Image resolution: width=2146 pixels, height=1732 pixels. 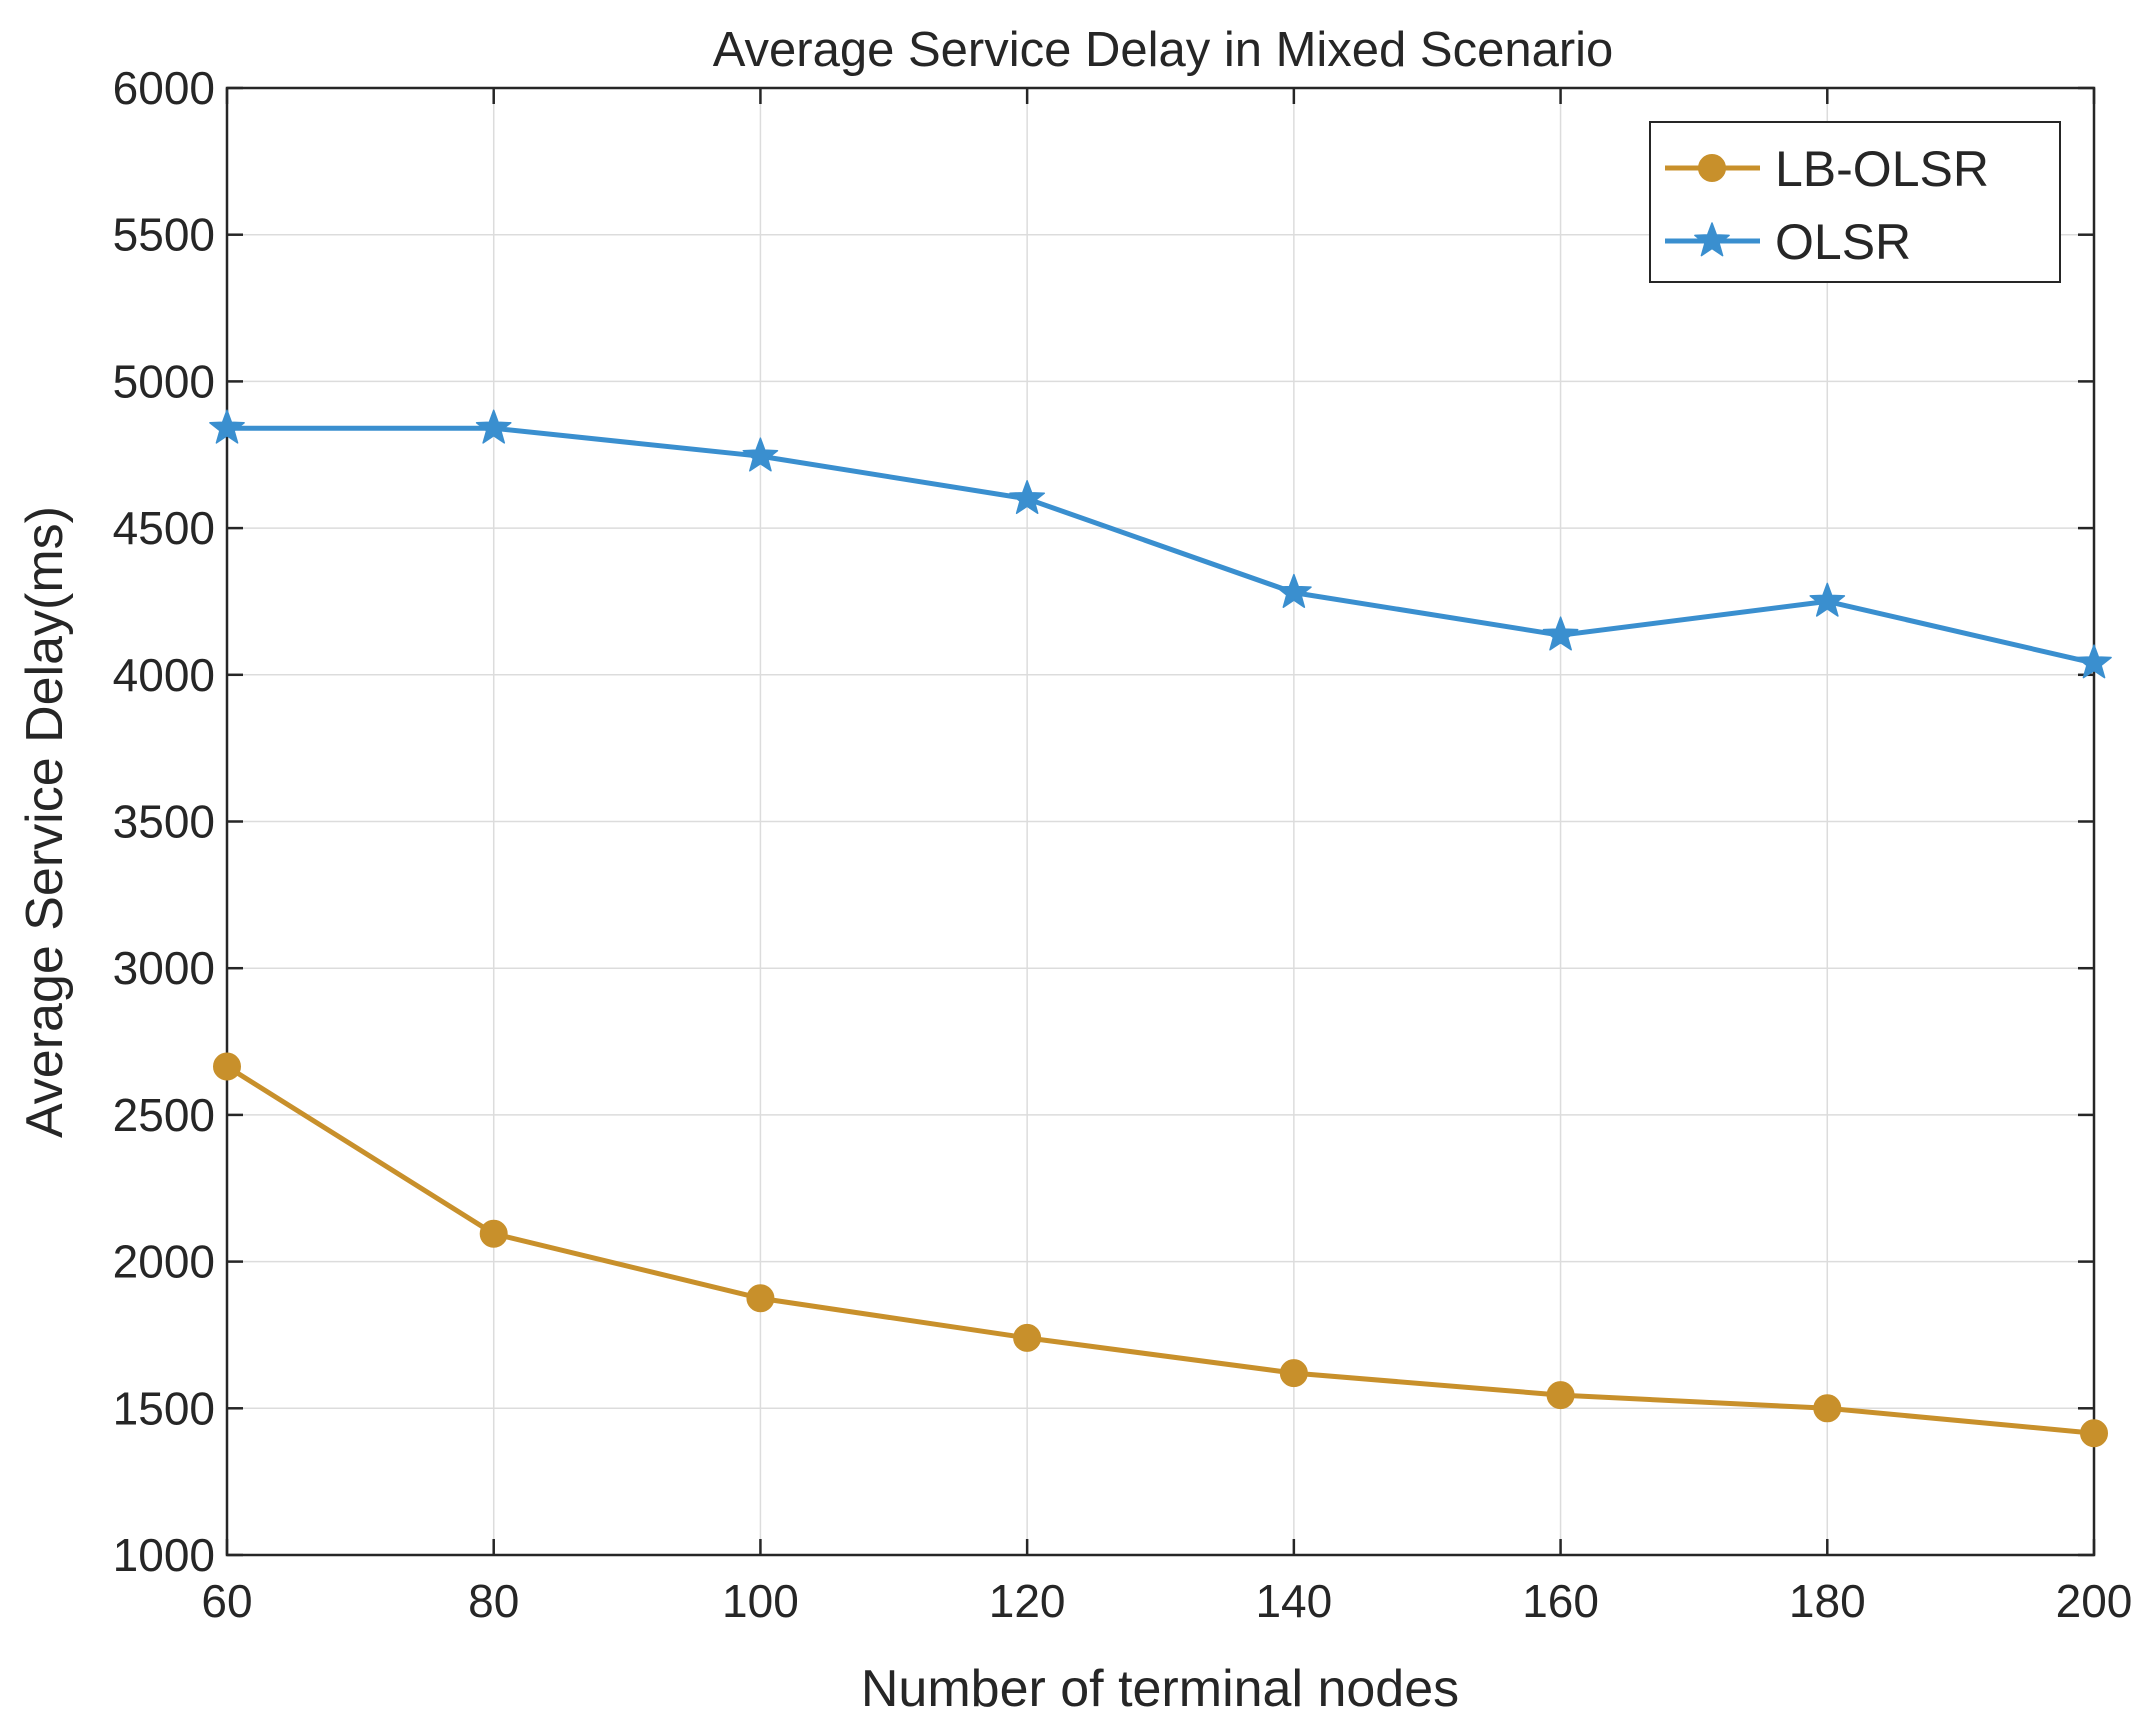 I want to click on y-axis-label: Average Service Delay(ms), so click(x=45, y=822).